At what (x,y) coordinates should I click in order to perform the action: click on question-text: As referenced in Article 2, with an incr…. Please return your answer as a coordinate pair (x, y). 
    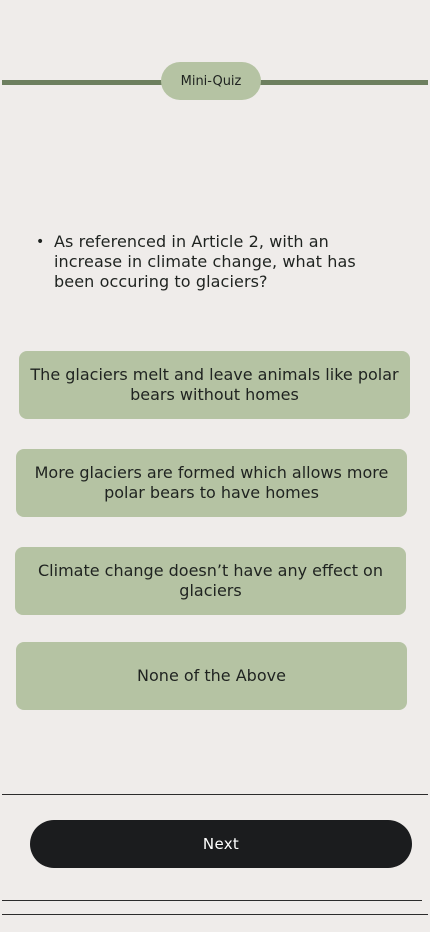
    Looking at the image, I should click on (205, 261).